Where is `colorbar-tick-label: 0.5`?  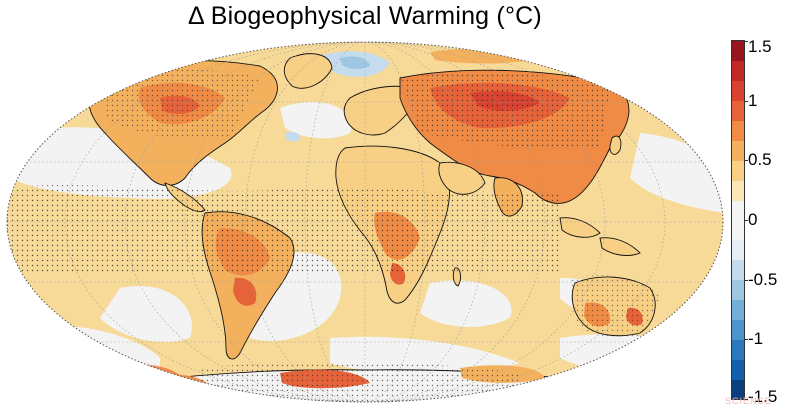 colorbar-tick-label: 0.5 is located at coordinates (760, 160).